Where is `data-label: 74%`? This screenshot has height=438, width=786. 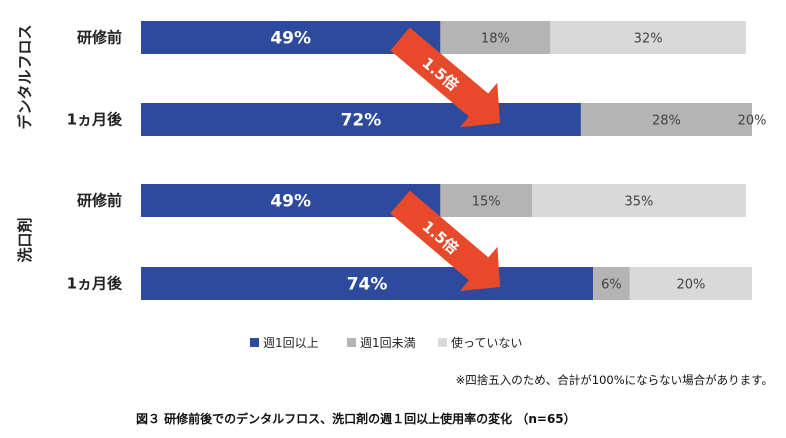 data-label: 74% is located at coordinates (367, 285).